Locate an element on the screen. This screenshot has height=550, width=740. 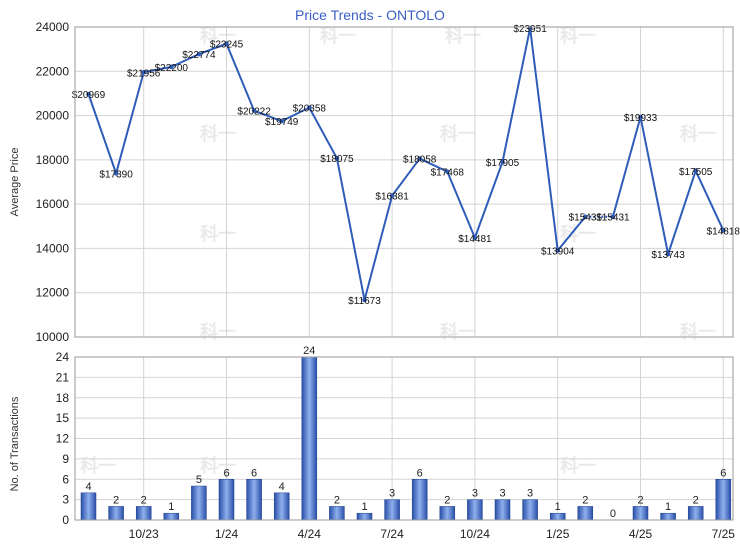
transactions-y-tick-label: 12 is located at coordinates (63, 439).